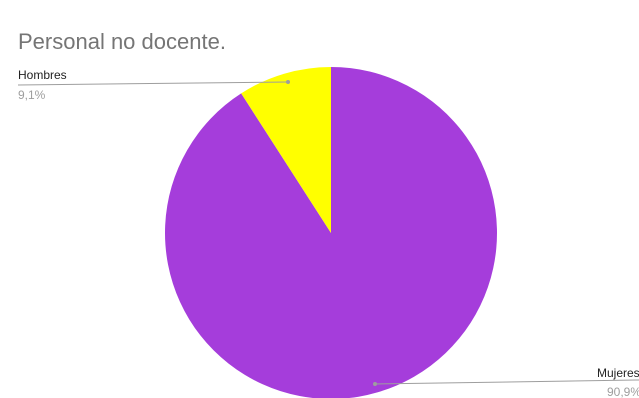 This screenshot has height=398, width=639. I want to click on slice-label-hombres: Hombres, so click(42, 75).